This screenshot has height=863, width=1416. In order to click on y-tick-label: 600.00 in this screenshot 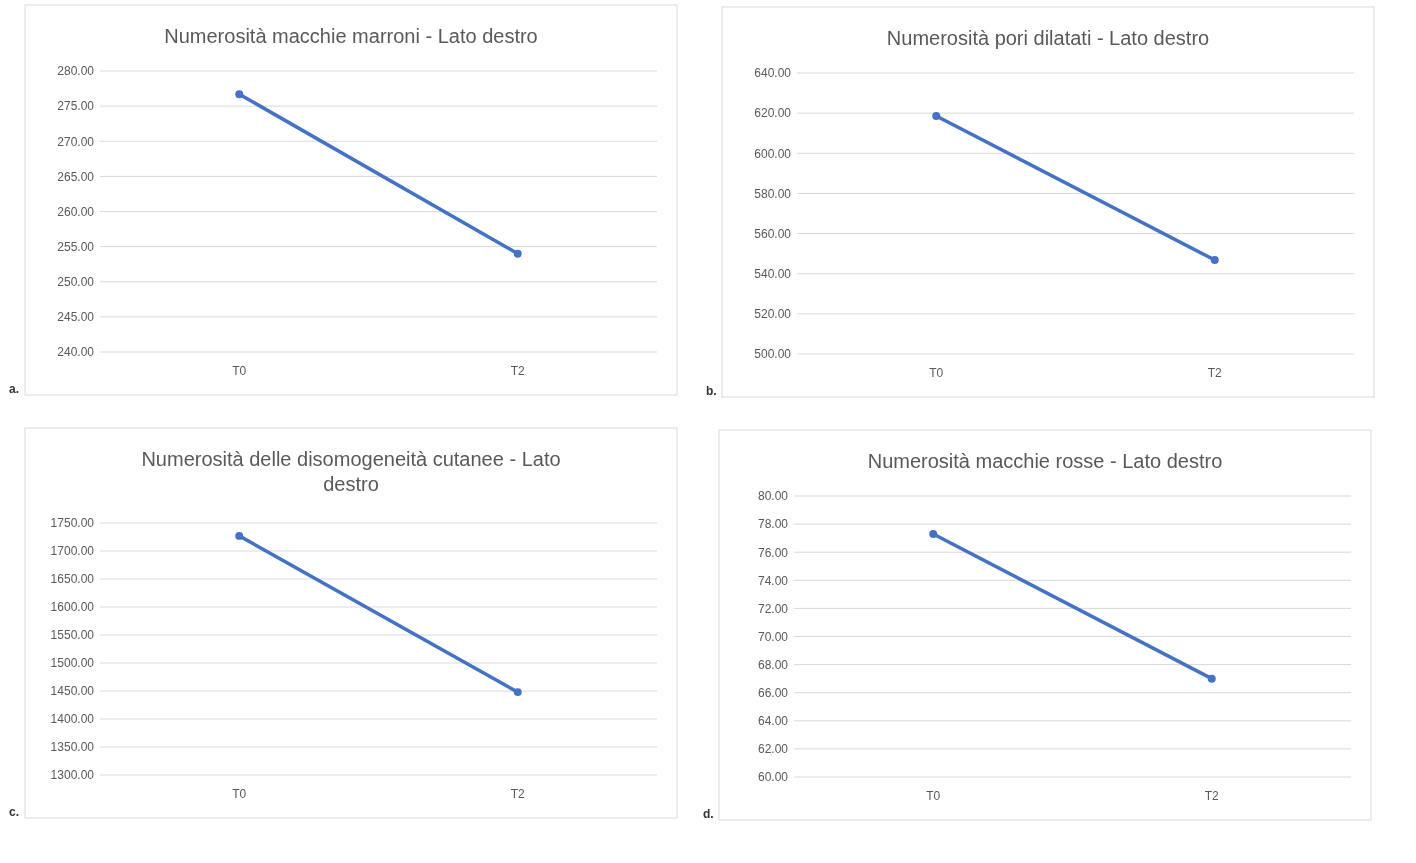, I will do `click(773, 153)`.